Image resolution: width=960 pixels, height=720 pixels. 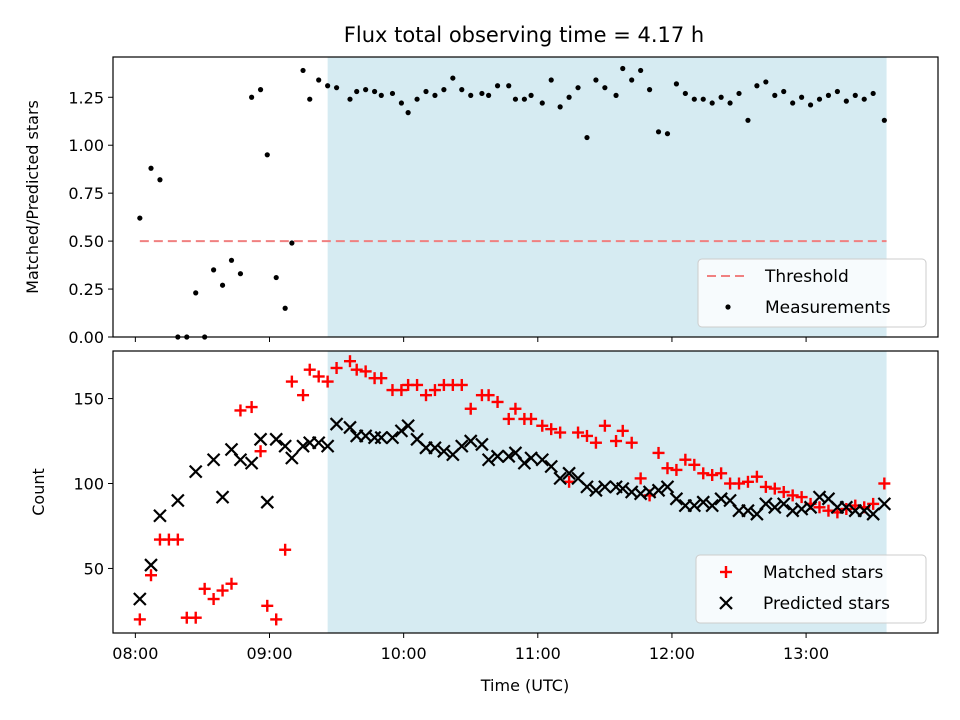 What do you see at coordinates (524, 35) in the screenshot?
I see `chart-title: Flux total observing time = 4.17 h` at bounding box center [524, 35].